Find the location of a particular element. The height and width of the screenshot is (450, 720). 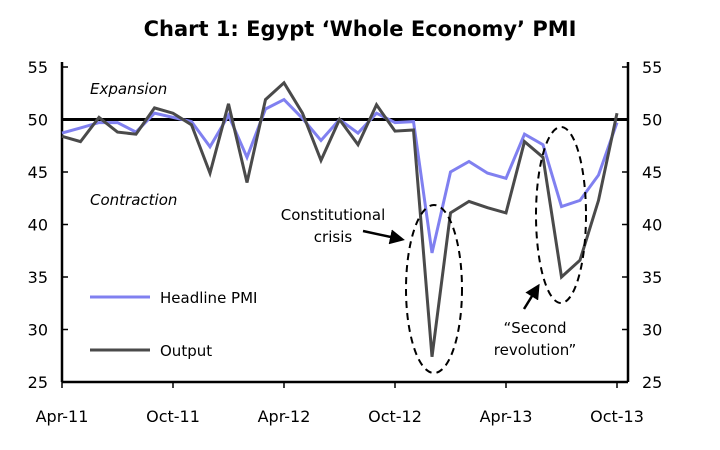

constitutional-label-2: crisis is located at coordinates (333, 237).